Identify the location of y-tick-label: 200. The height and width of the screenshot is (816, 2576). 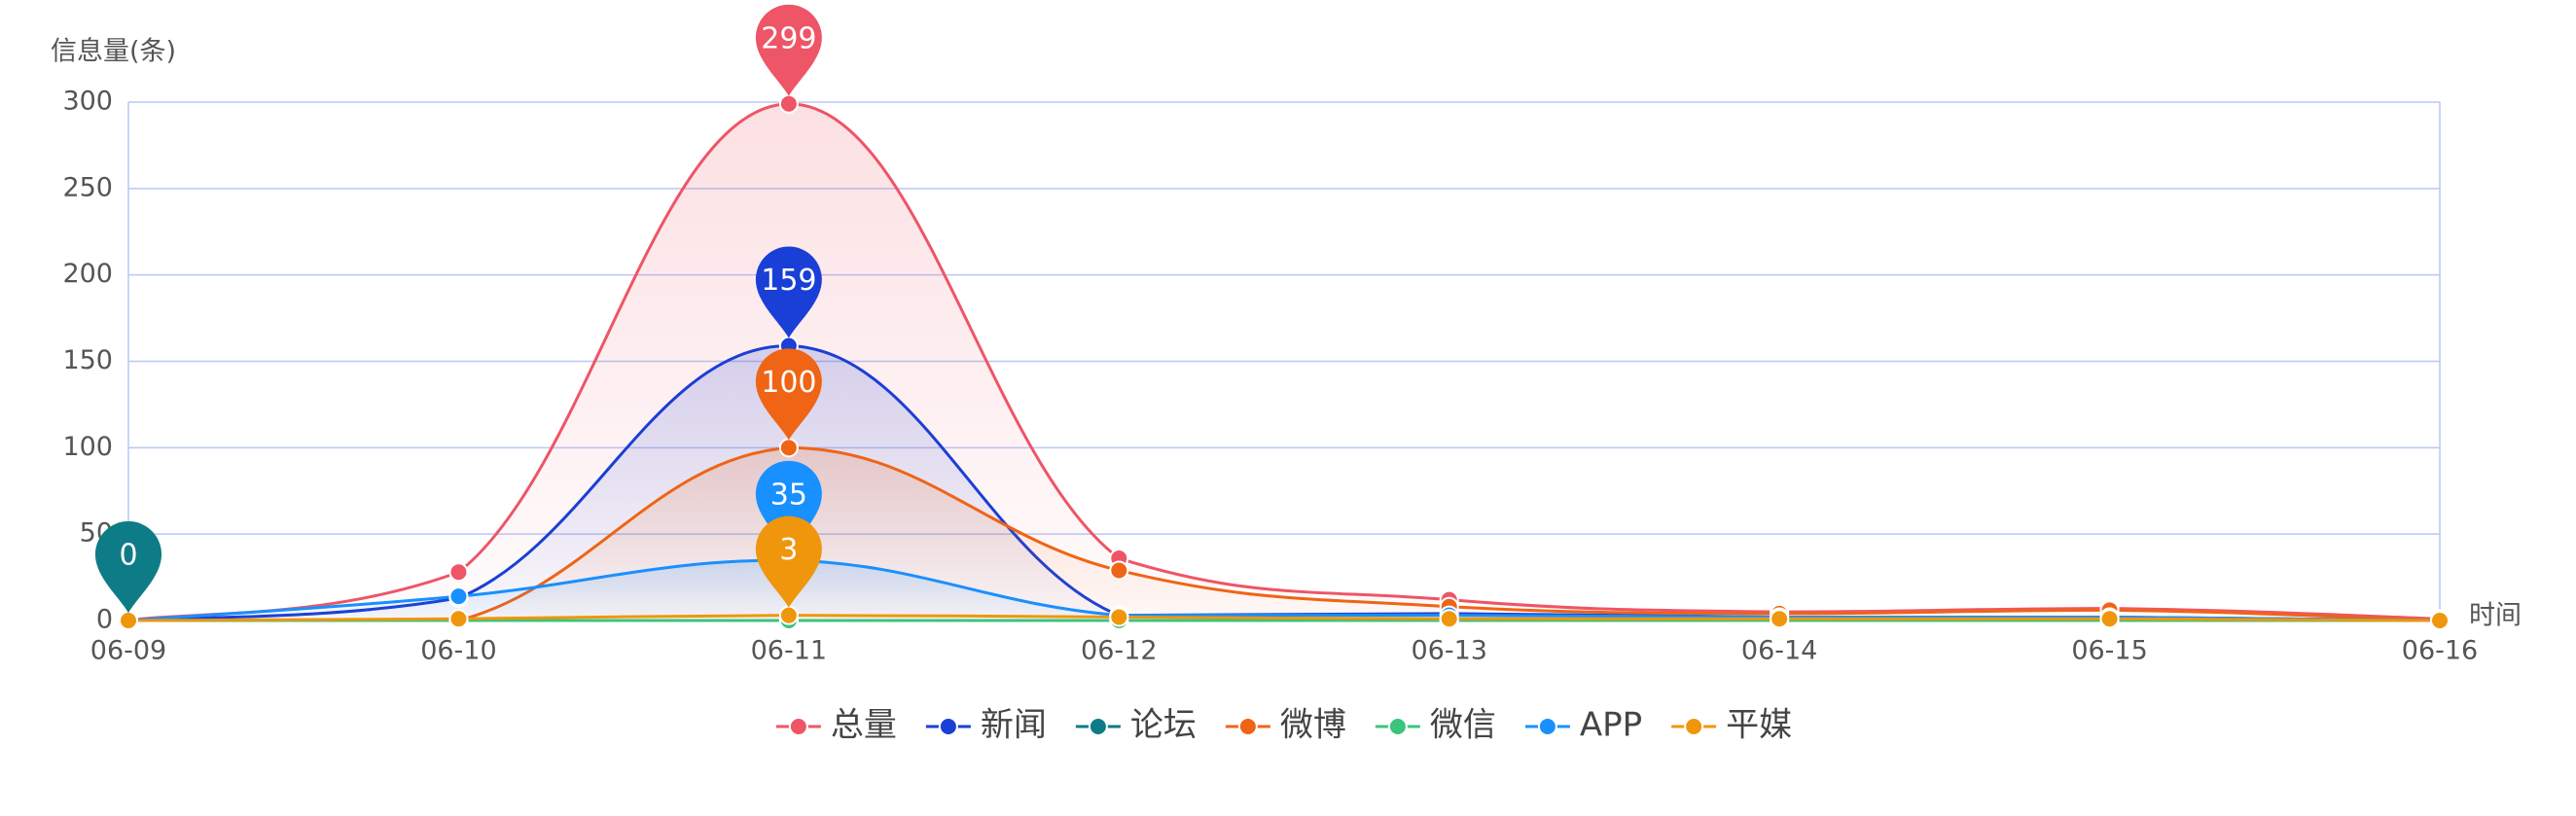
(87, 274).